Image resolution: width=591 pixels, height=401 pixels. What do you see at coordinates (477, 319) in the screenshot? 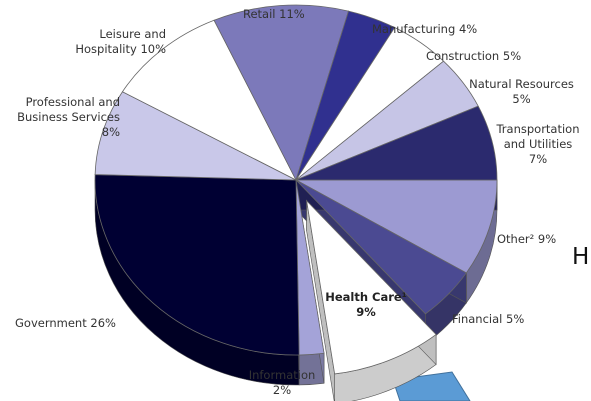
I see `category-label: Financial` at bounding box center [477, 319].